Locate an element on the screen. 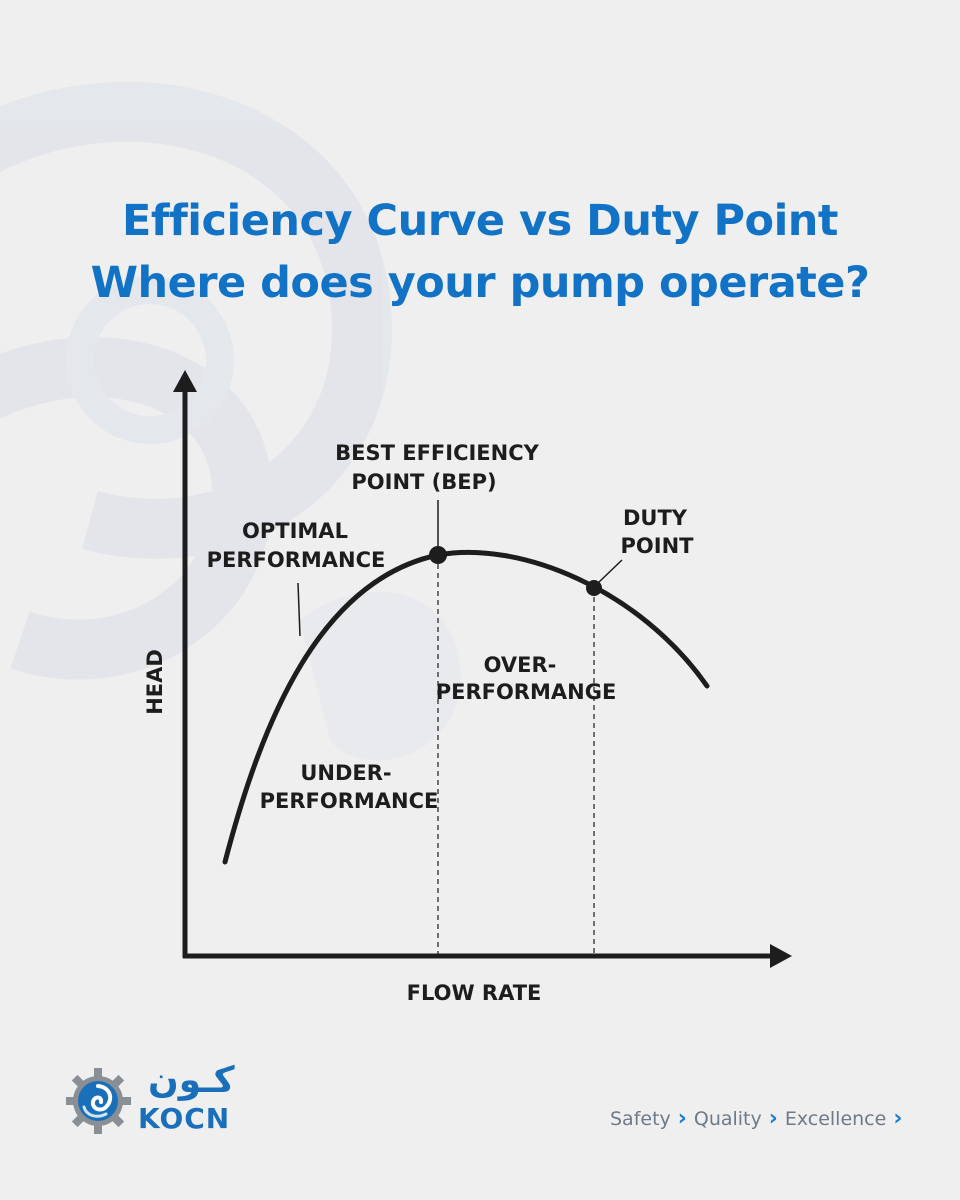  optimal-label-line-2: PERFORMANCE is located at coordinates (296, 560).